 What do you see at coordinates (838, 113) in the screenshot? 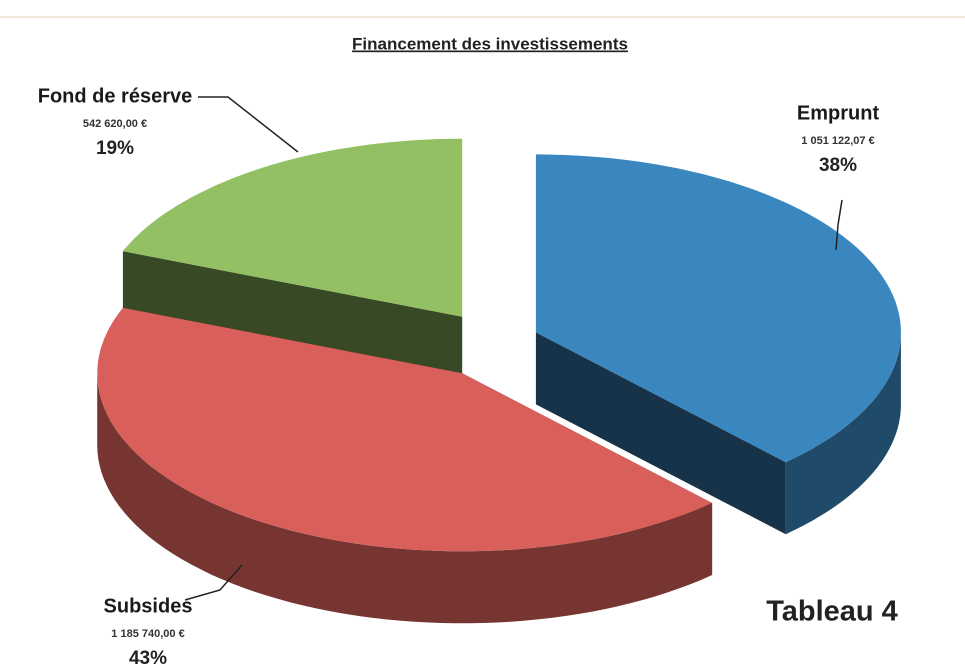
I see `label-name: Emprunt` at bounding box center [838, 113].